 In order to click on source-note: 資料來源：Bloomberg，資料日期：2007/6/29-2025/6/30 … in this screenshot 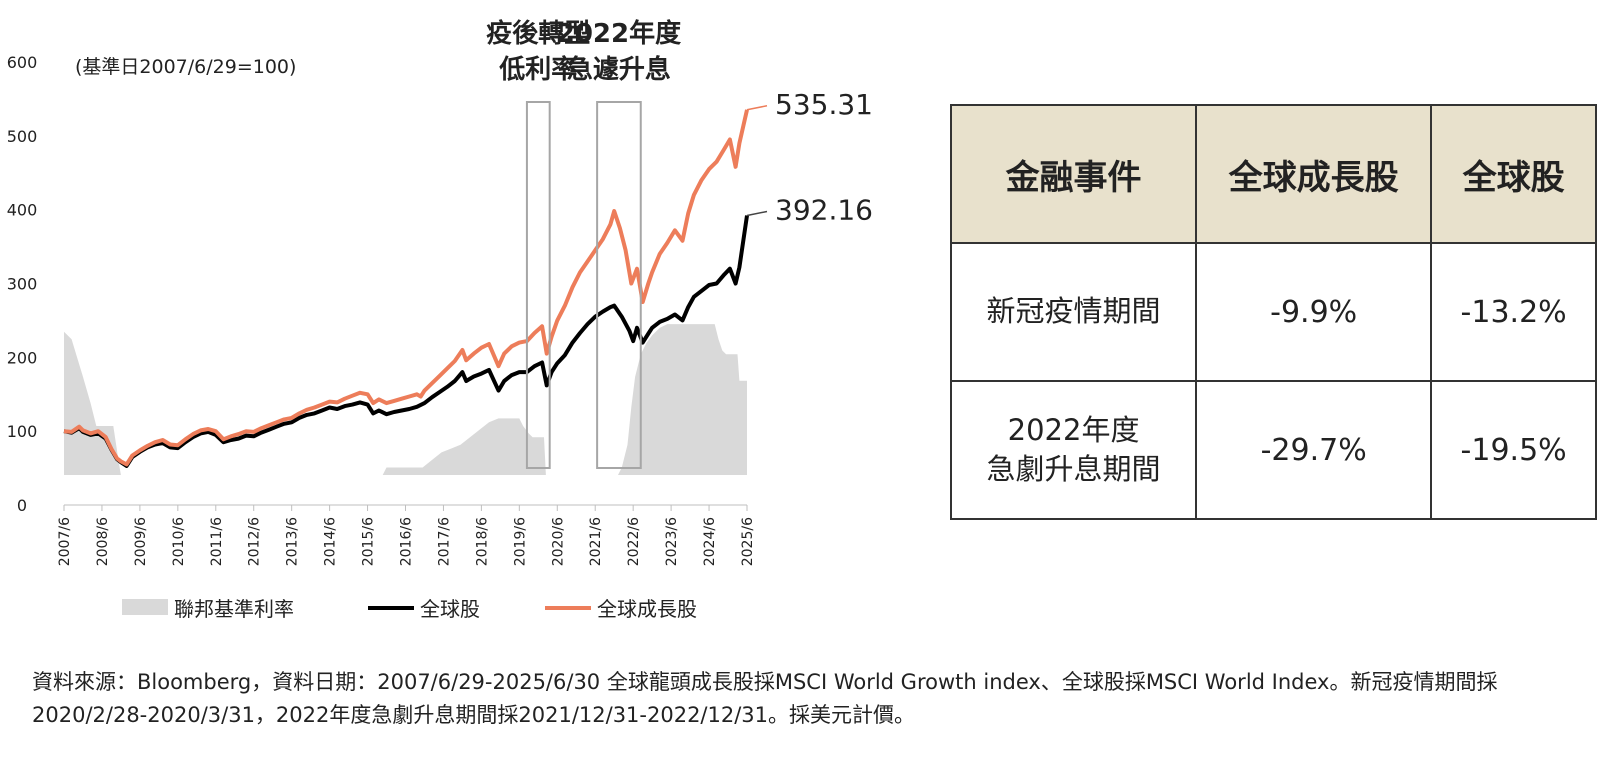, I will do `click(765, 698)`.